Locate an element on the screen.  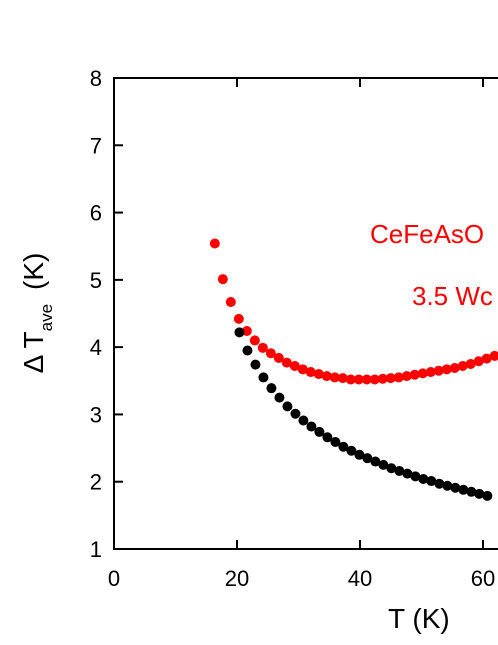
y-tick-label: 8 is located at coordinates (96, 78).